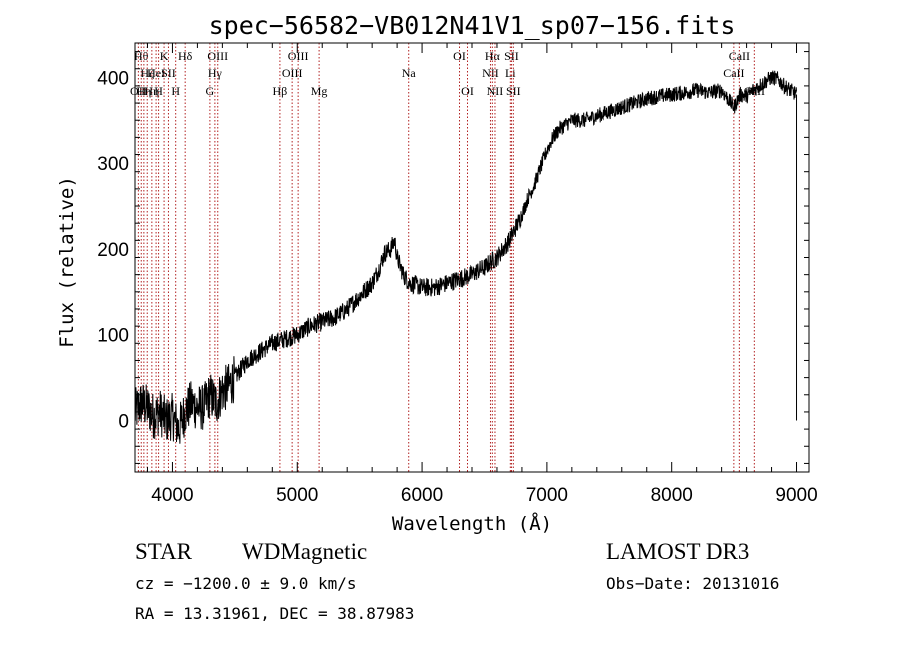  Describe the element at coordinates (185, 56) in the screenshot. I see `line-marker-label: Hδ` at that location.